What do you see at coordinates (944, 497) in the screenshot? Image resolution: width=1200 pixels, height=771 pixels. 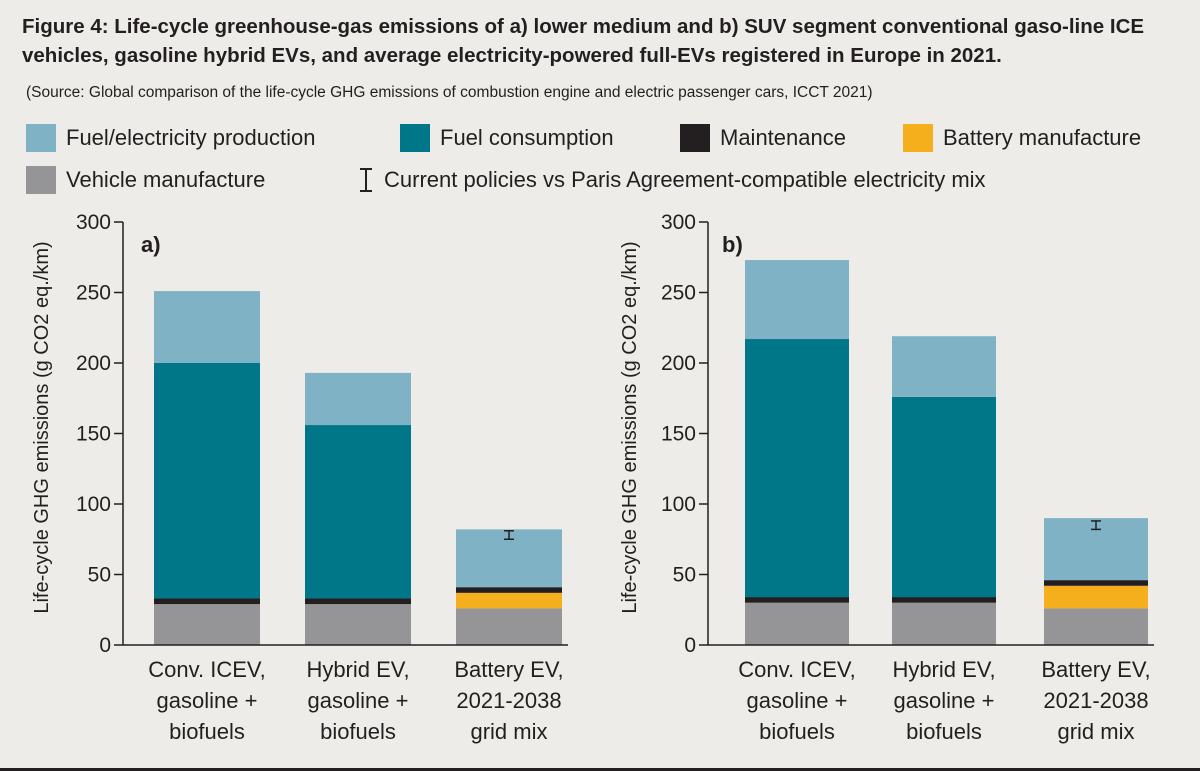 I see `panel-b-bar-2-fuel_consumption` at bounding box center [944, 497].